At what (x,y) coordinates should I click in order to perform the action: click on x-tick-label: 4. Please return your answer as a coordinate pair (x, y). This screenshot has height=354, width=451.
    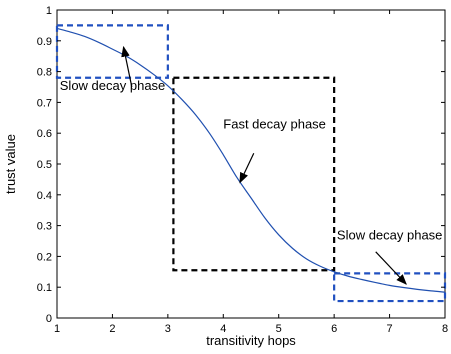
    Looking at the image, I should click on (223, 329).